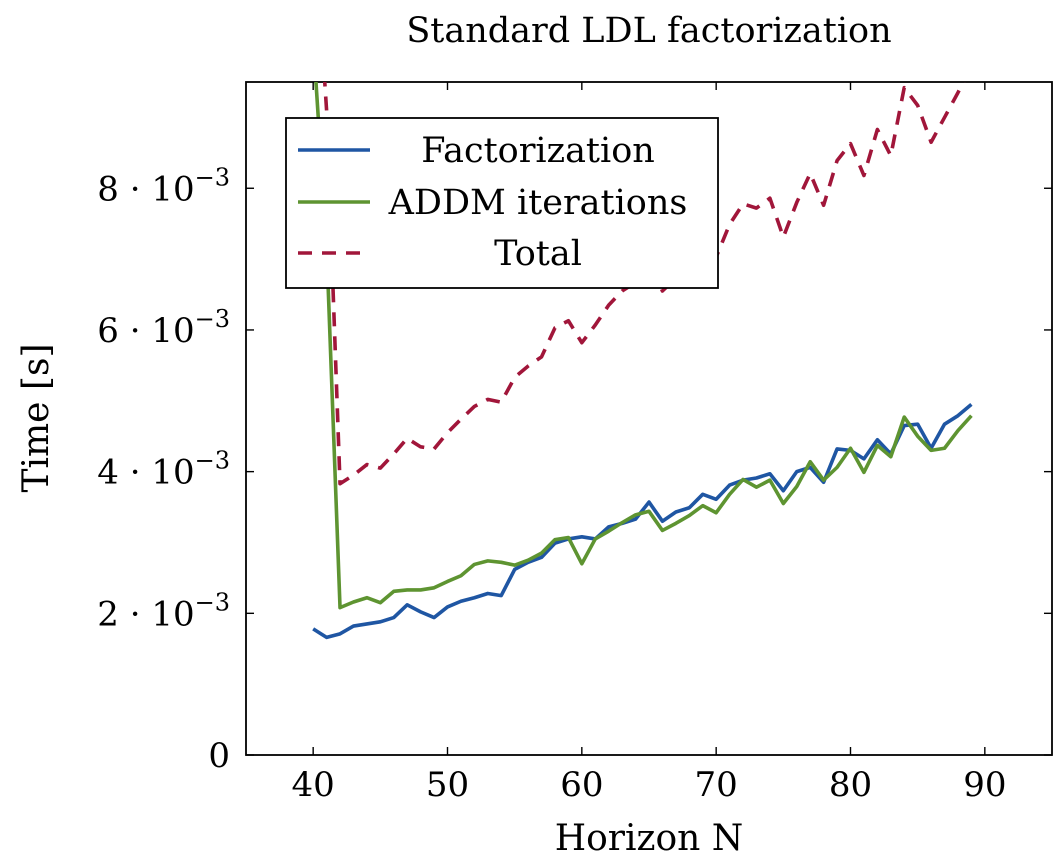 The width and height of the screenshot is (1054, 867). I want to click on y-tick-labels: 0 2 · 10−3 4 · 10−3 6 · 10−3 8 · 10−3, so click(163, 469).